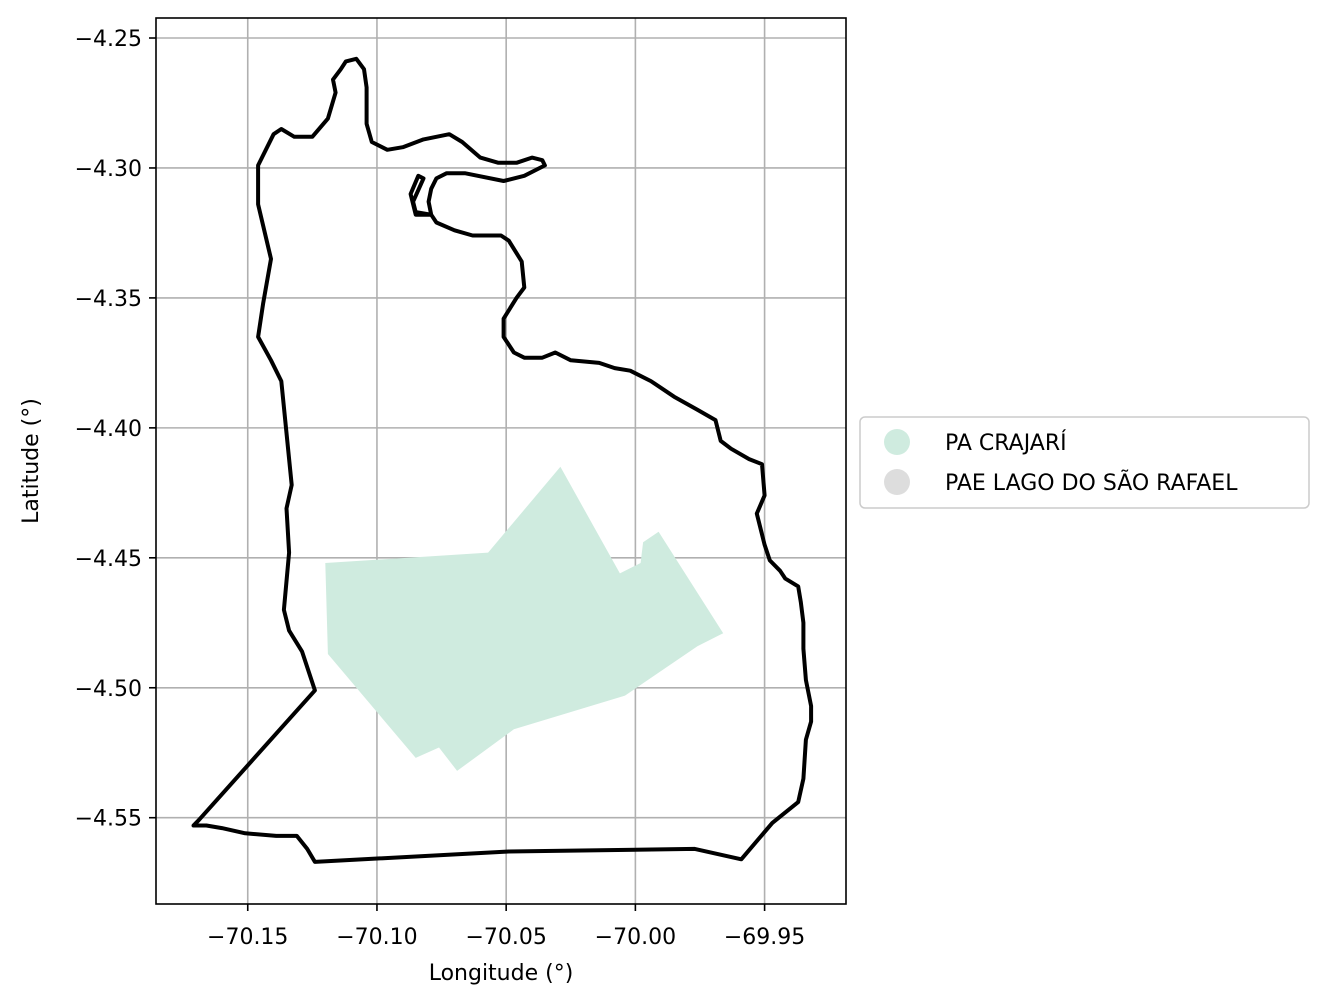 This screenshot has height=1006, width=1329. Describe the element at coordinates (108, 169) in the screenshot. I see `y-tick-label: −4.30` at that location.